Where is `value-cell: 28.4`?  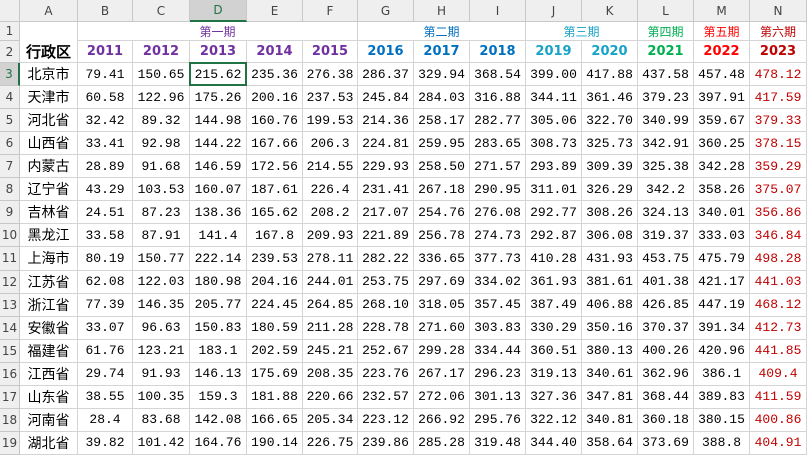
value-cell: 28.4 is located at coordinates (105, 420).